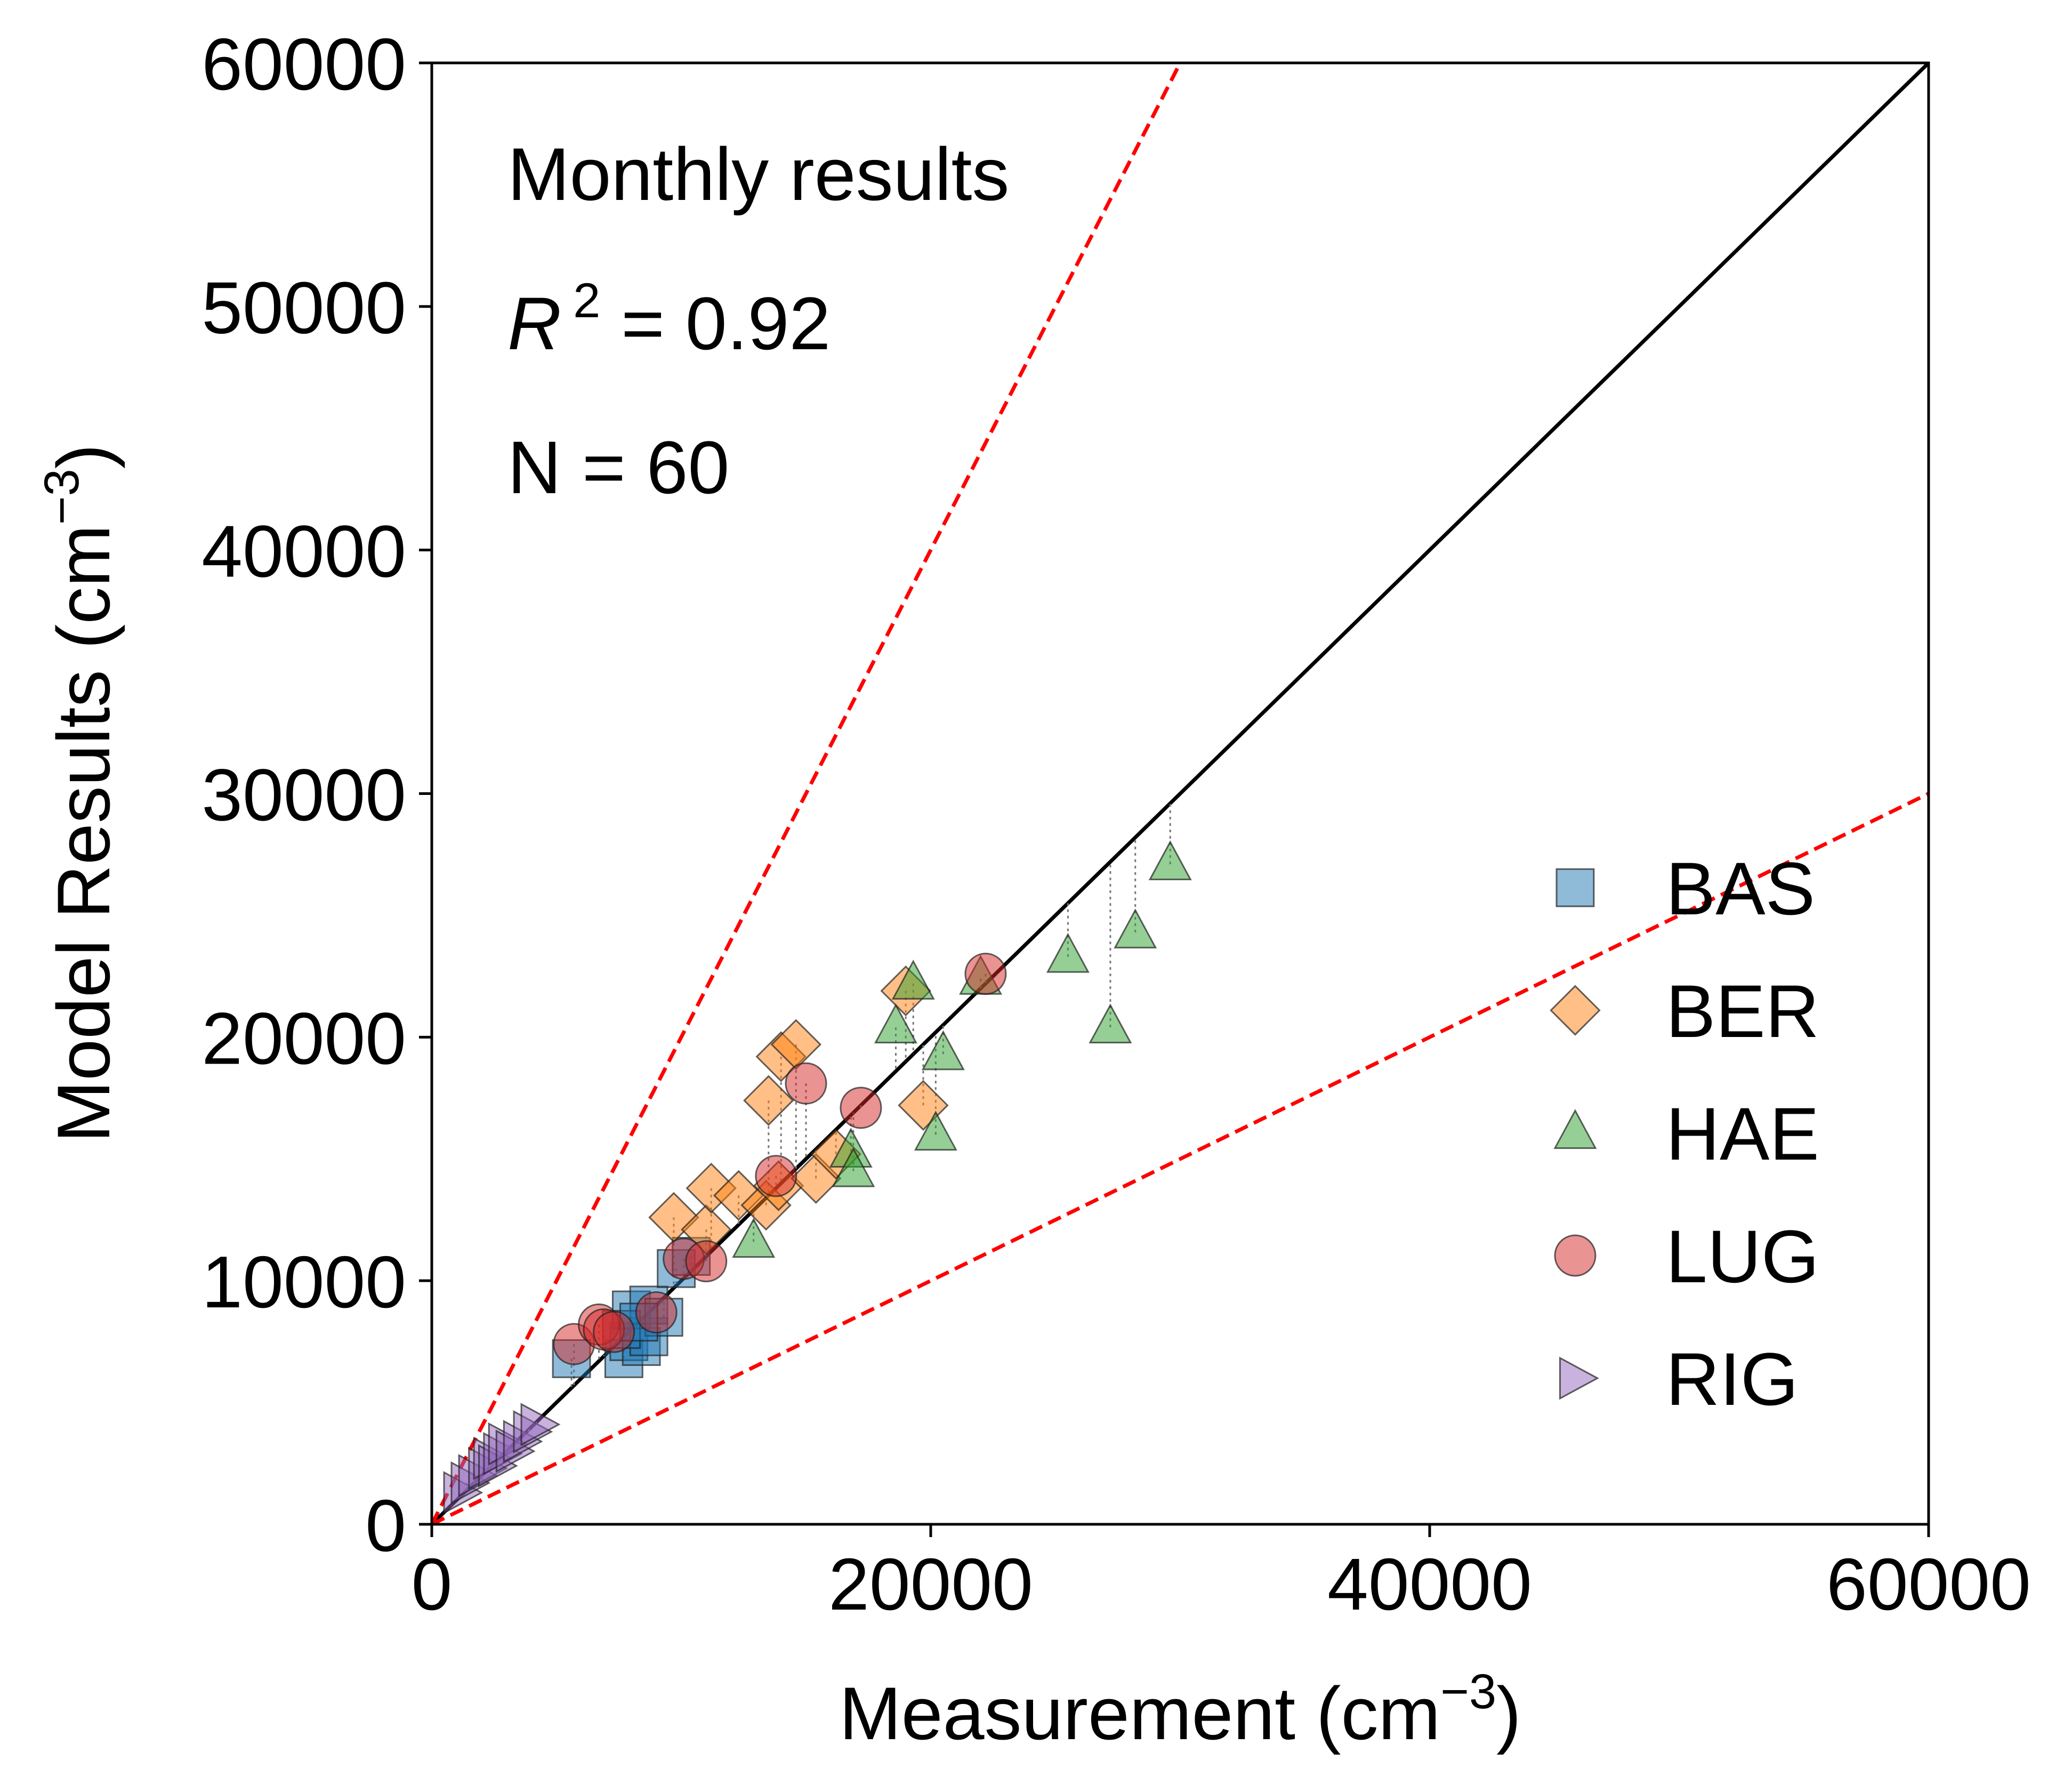 The width and height of the screenshot is (2072, 1777). Describe the element at coordinates (303, 552) in the screenshot. I see `y-tick-label: 40000` at that location.